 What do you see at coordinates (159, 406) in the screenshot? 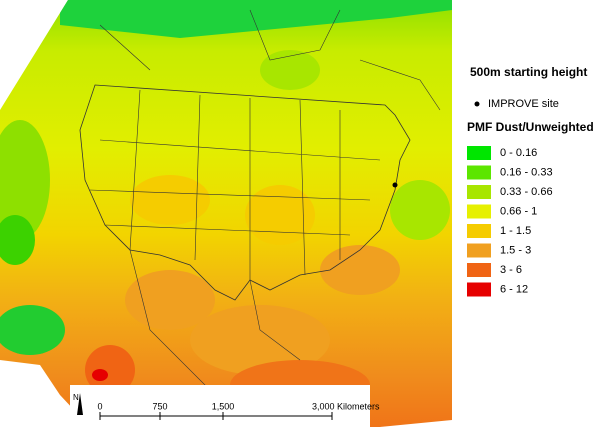
I see `scale-label: 750` at bounding box center [159, 406].